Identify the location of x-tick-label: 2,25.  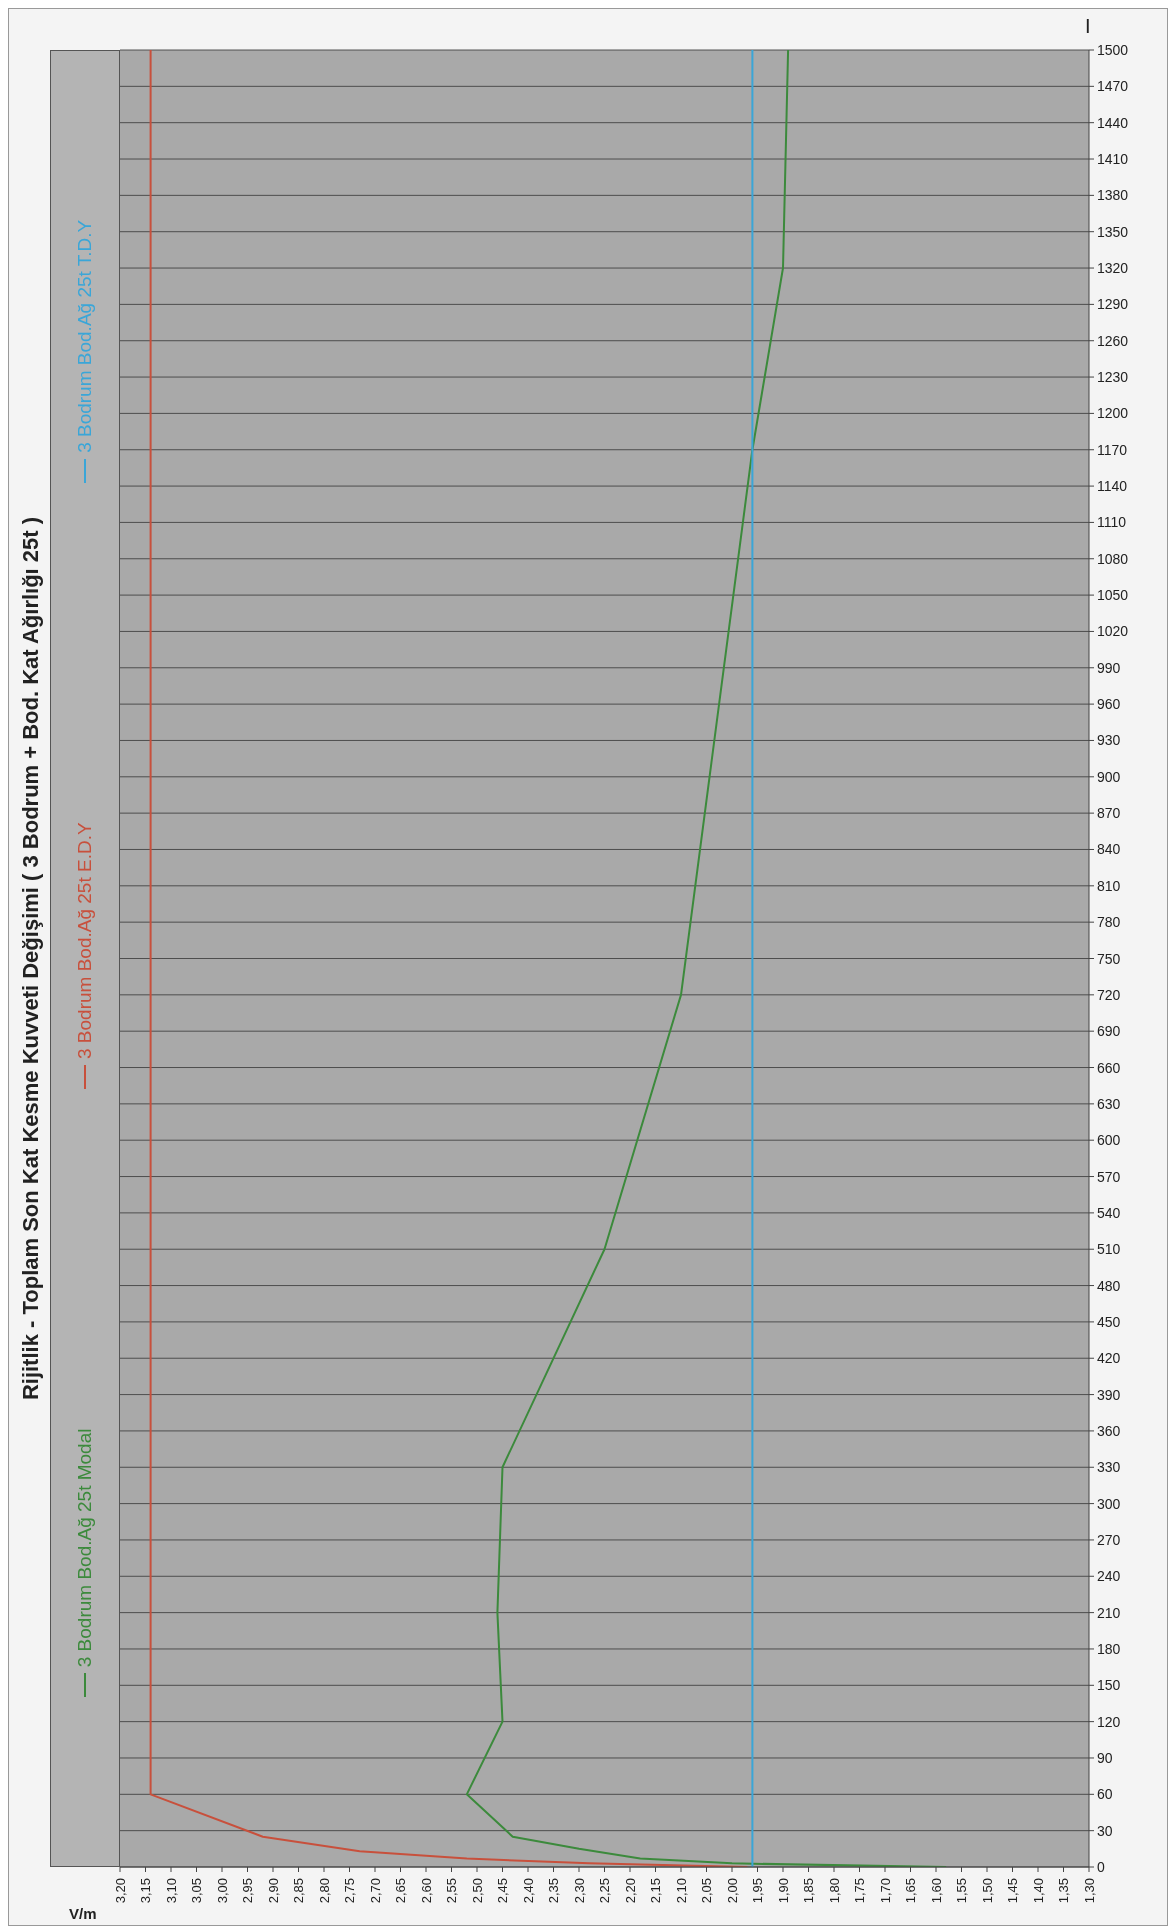
(604, 1891).